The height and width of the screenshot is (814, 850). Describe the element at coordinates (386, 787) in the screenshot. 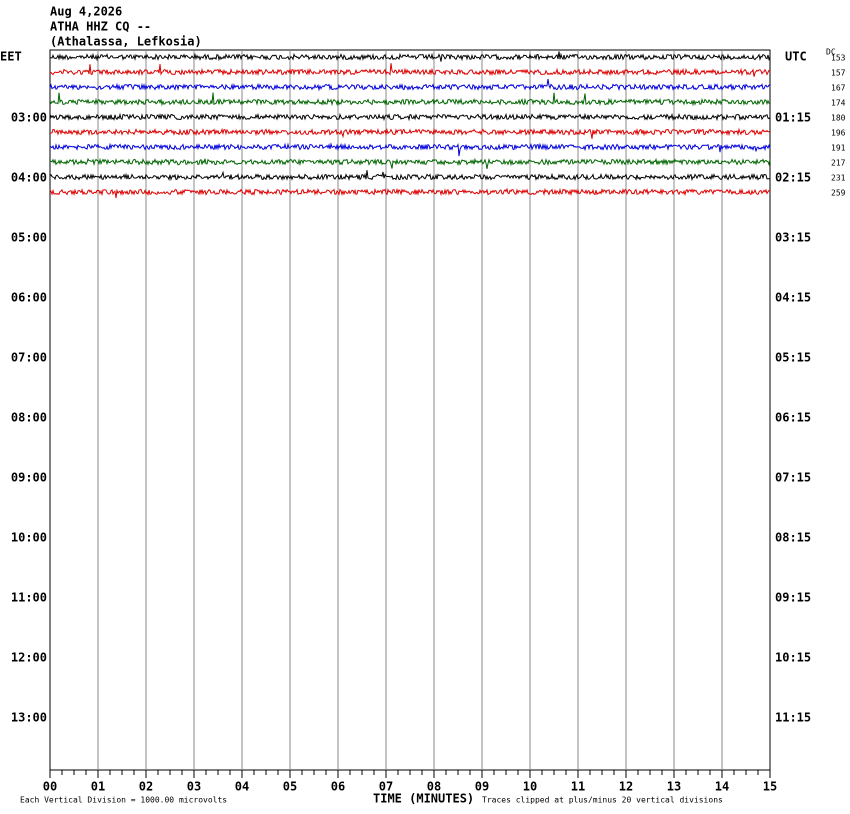

I see `x-tick-label: 07` at that location.